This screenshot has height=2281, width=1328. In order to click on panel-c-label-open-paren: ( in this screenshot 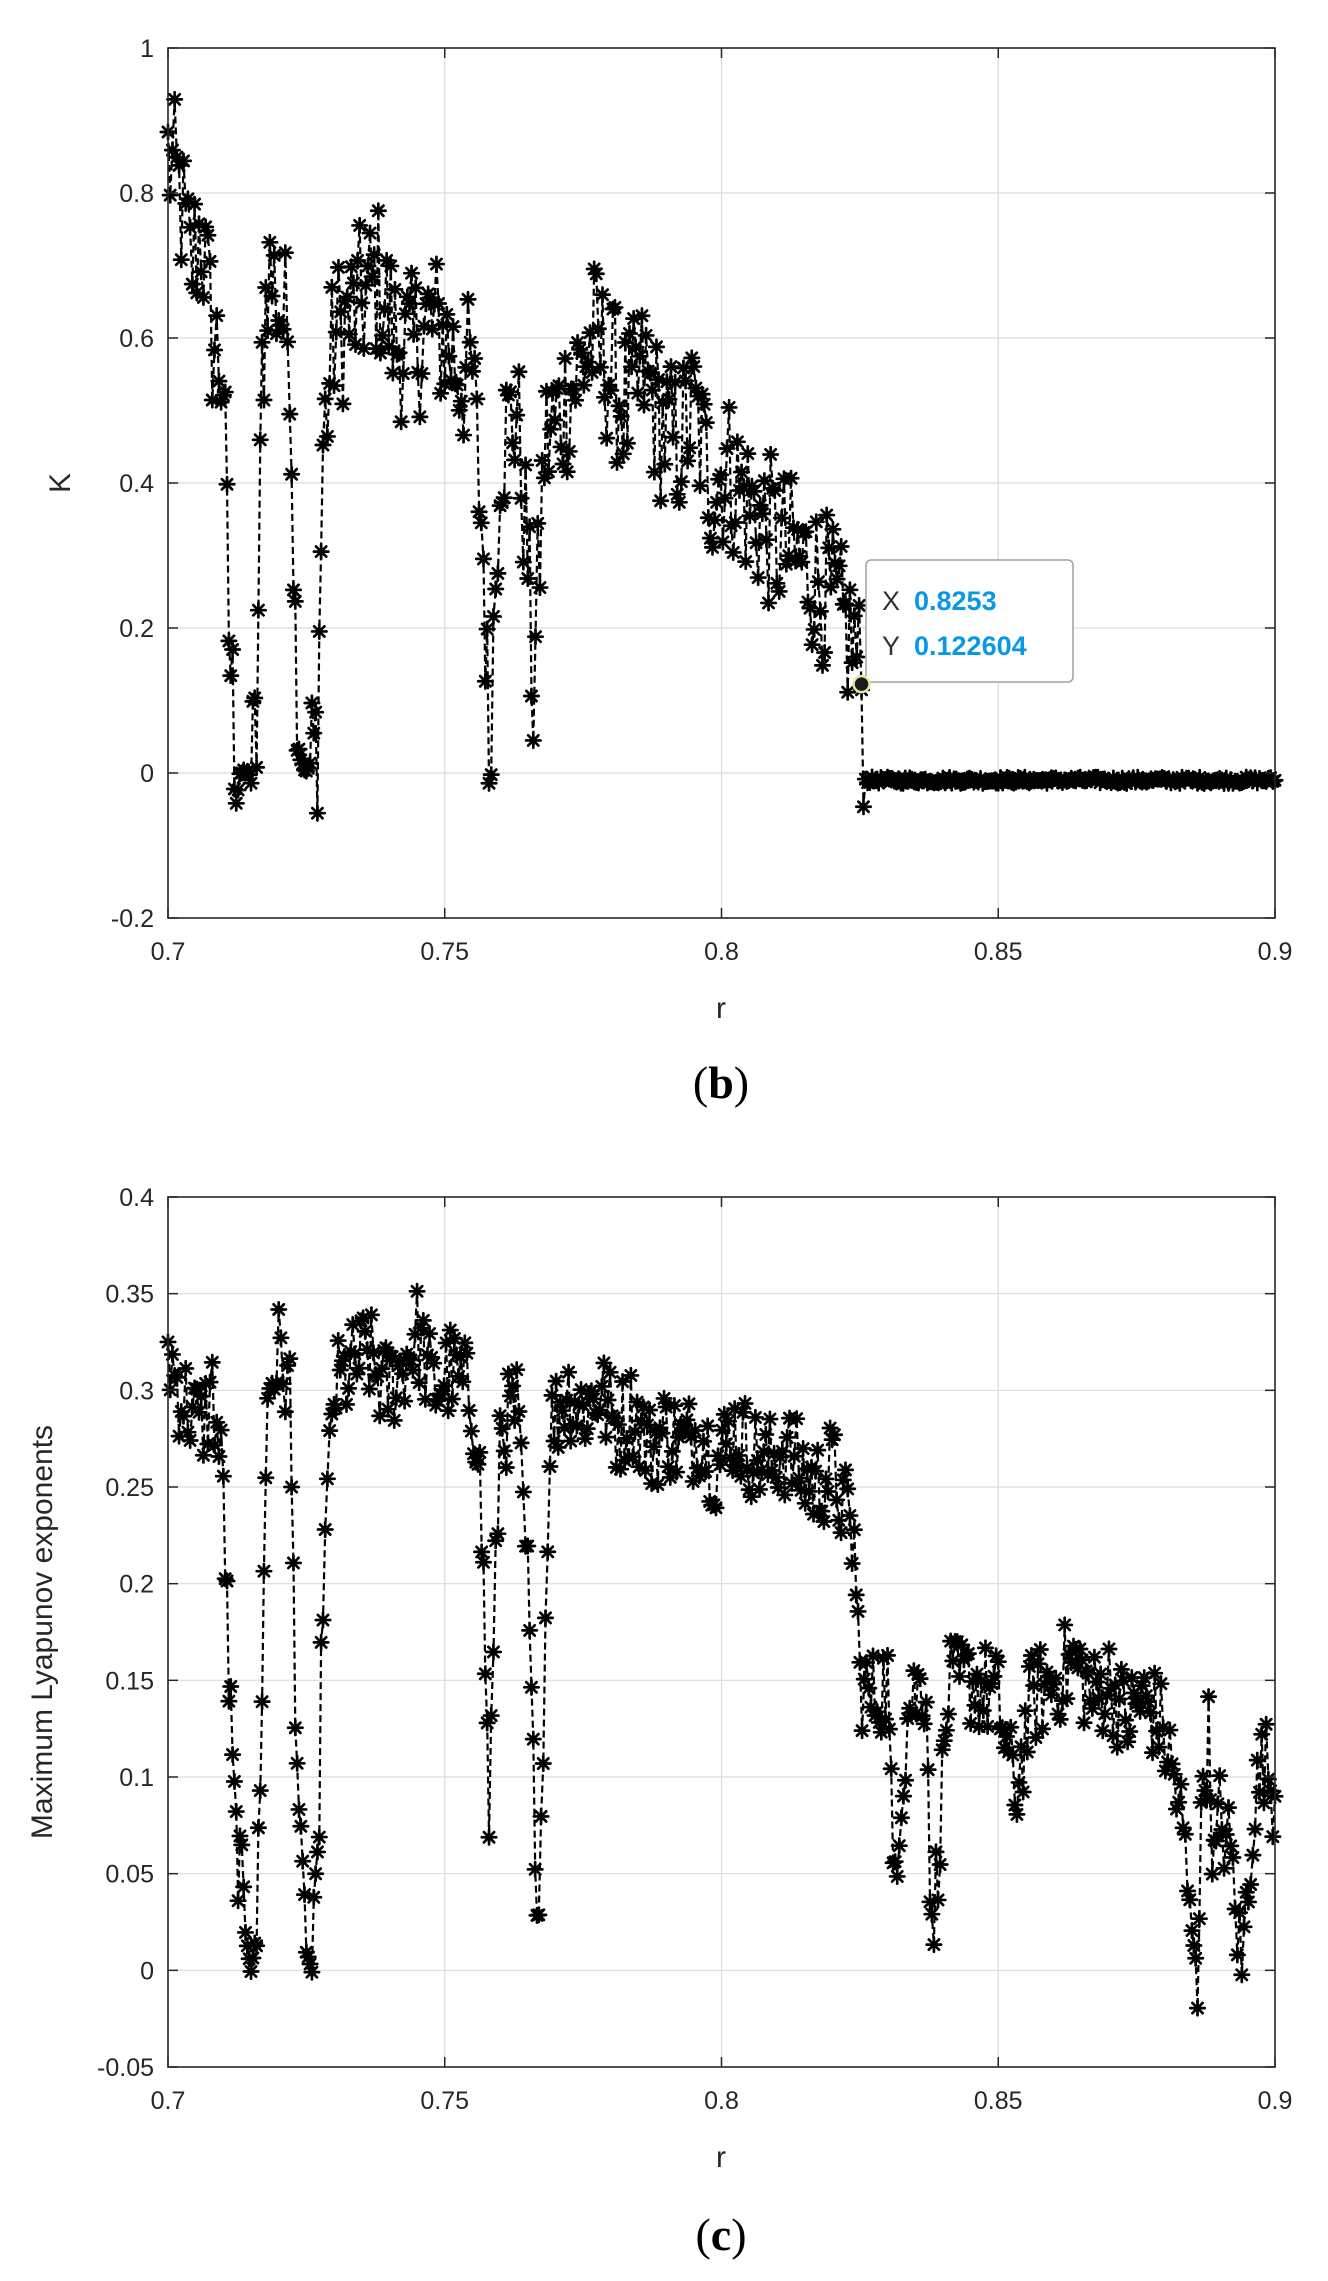, I will do `click(702, 2234)`.